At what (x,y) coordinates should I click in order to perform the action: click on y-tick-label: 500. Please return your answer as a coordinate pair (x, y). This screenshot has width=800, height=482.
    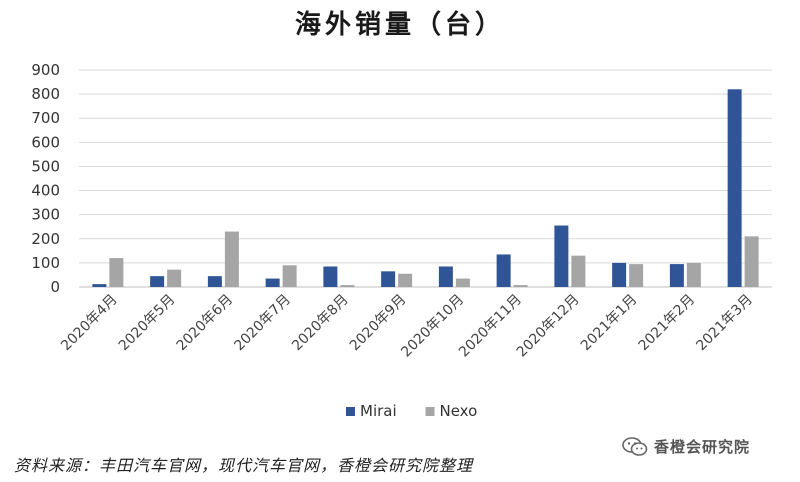
    Looking at the image, I should click on (45, 166).